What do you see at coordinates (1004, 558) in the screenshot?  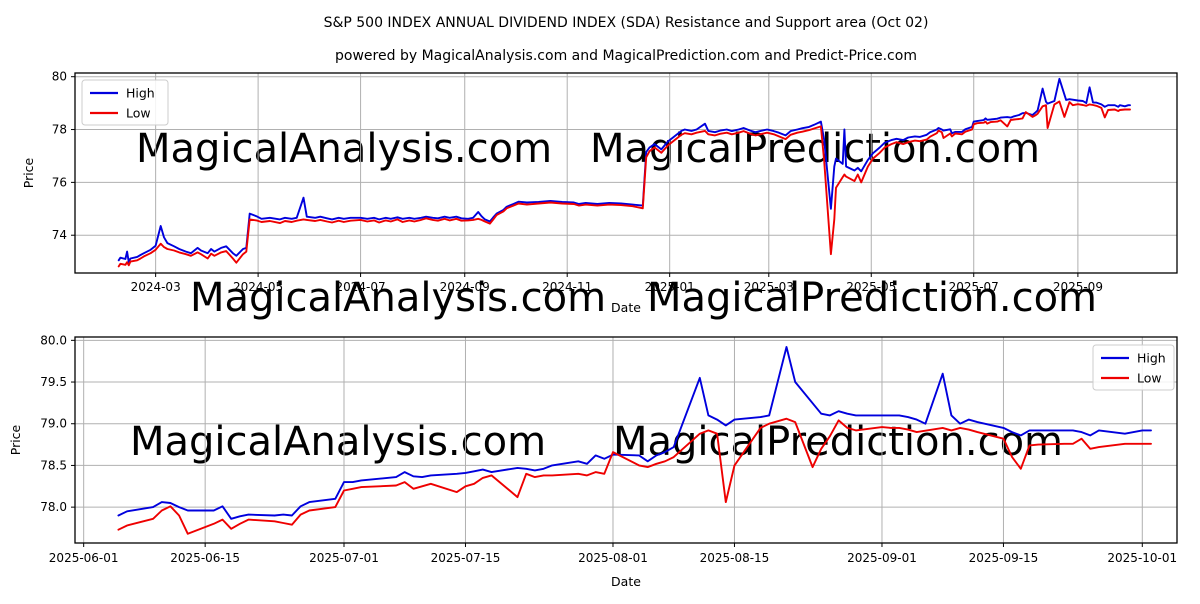 I see `x-tick-label: 2025-09-15` at bounding box center [1004, 558].